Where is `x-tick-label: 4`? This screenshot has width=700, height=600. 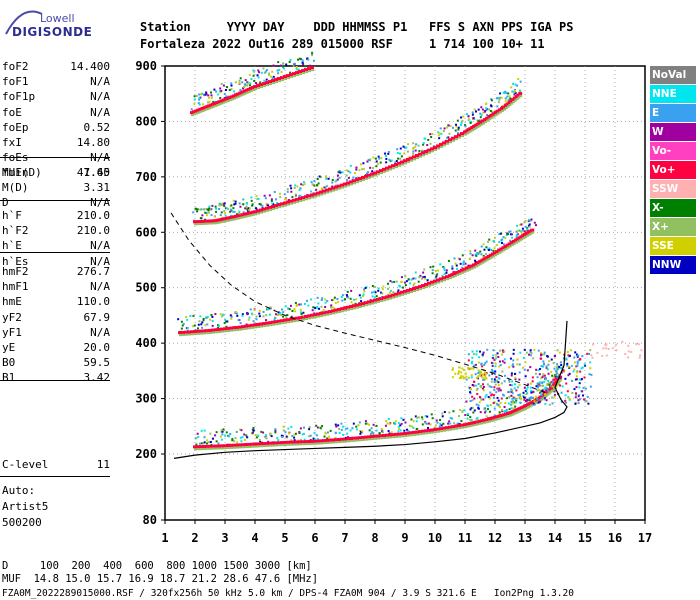
x-tick-label: 4 is located at coordinates (254, 538).